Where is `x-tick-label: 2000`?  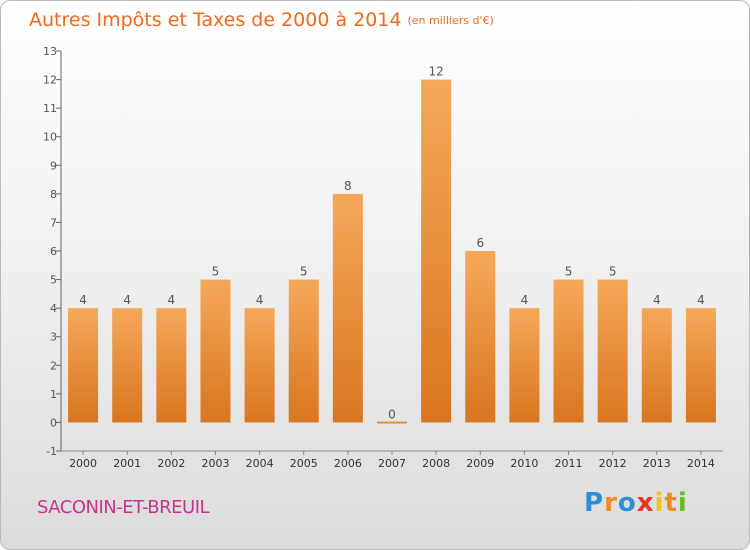
x-tick-label: 2000 is located at coordinates (83, 463).